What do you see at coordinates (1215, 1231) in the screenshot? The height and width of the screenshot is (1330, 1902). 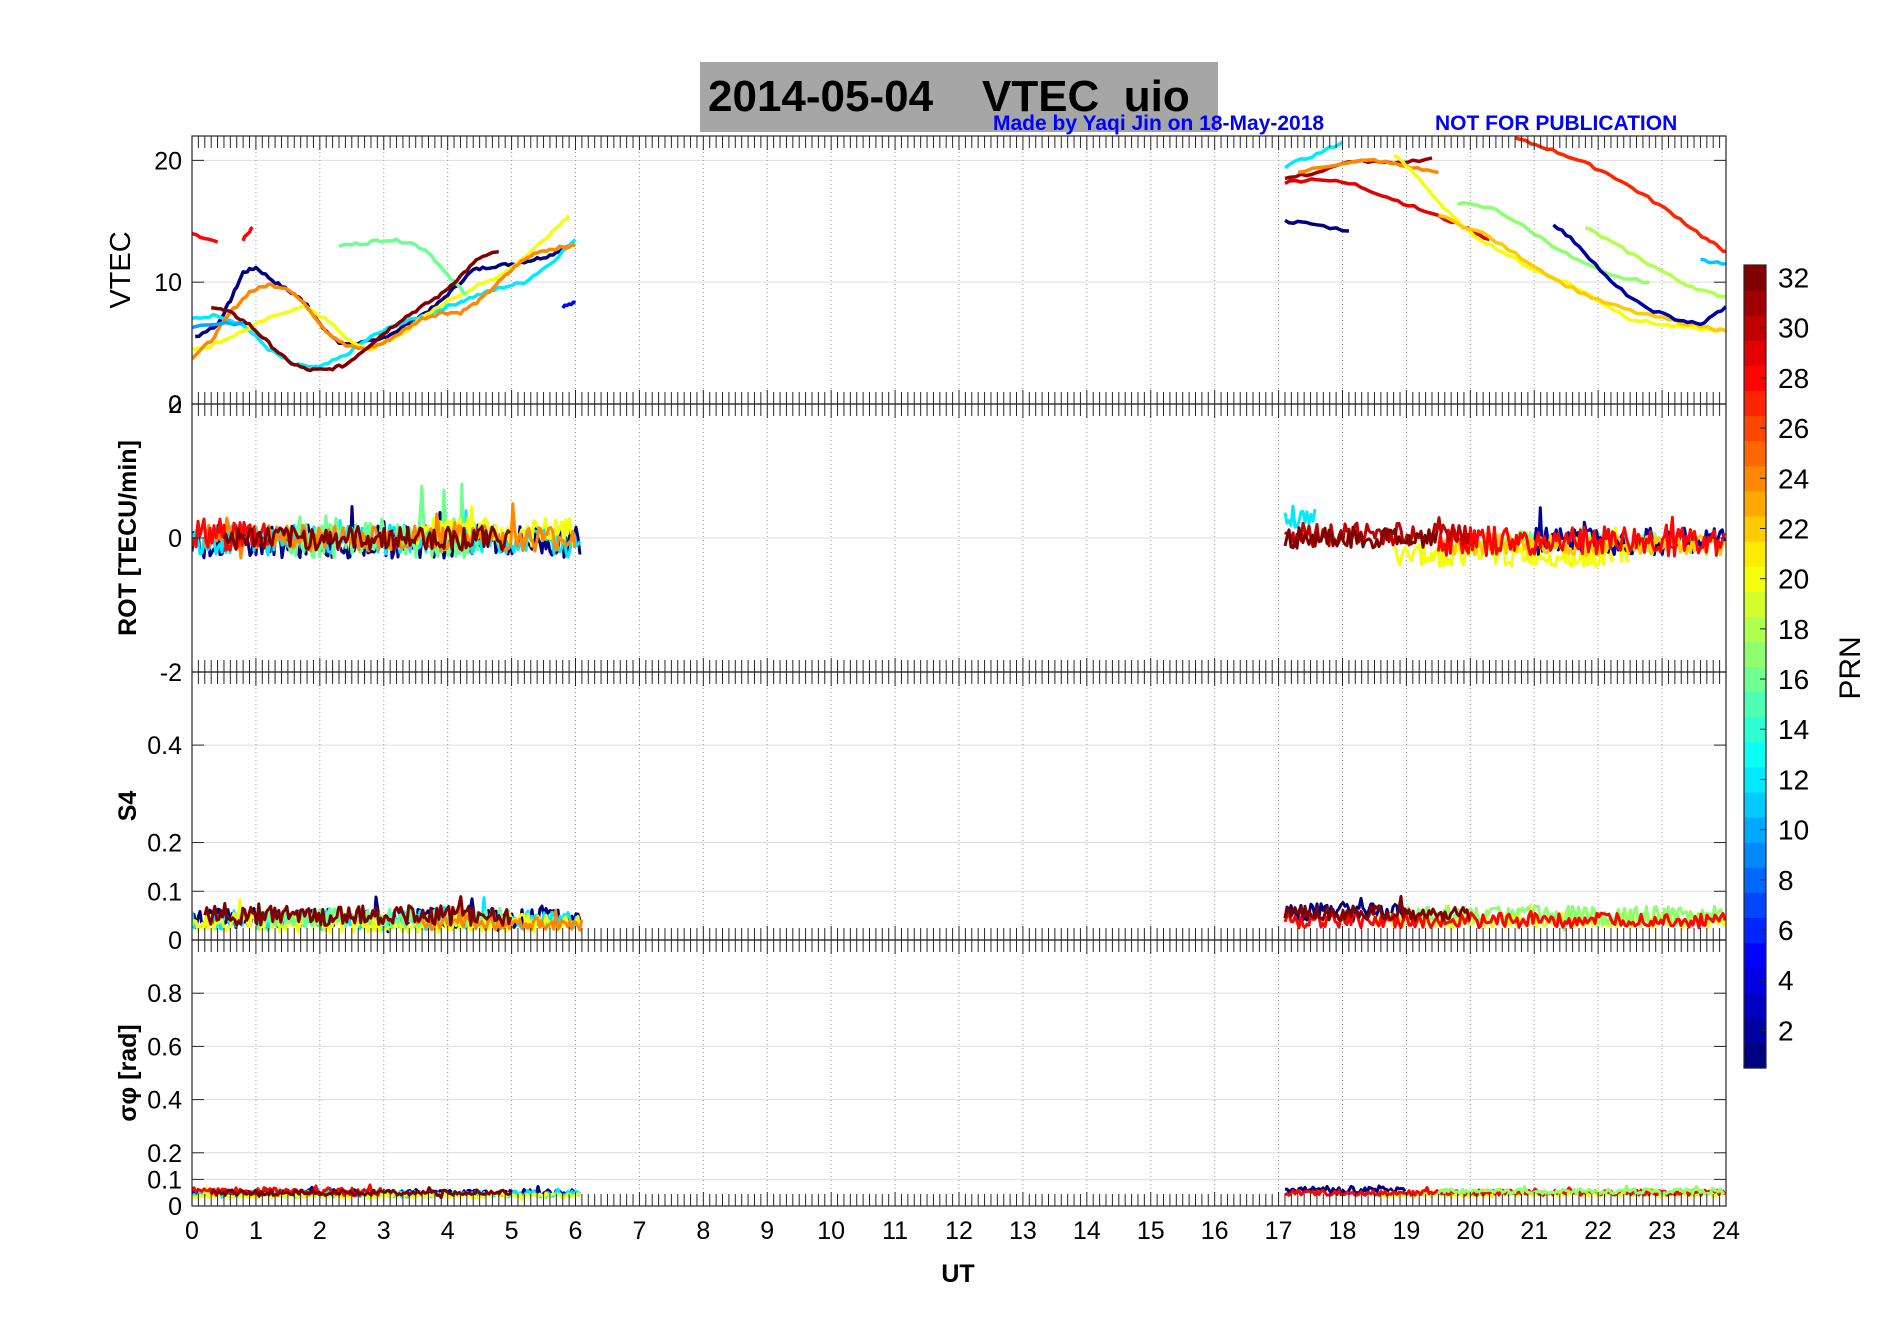 I see `x-tick-label: 16` at bounding box center [1215, 1231].